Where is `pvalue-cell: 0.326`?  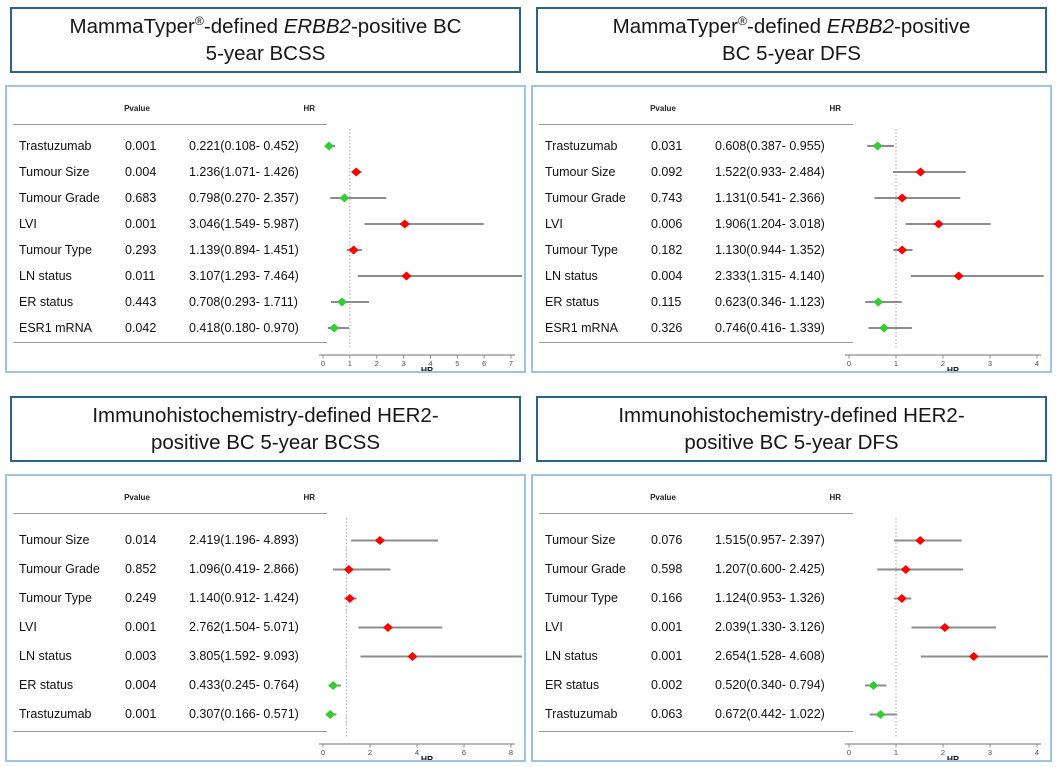
pvalue-cell: 0.326 is located at coordinates (667, 328).